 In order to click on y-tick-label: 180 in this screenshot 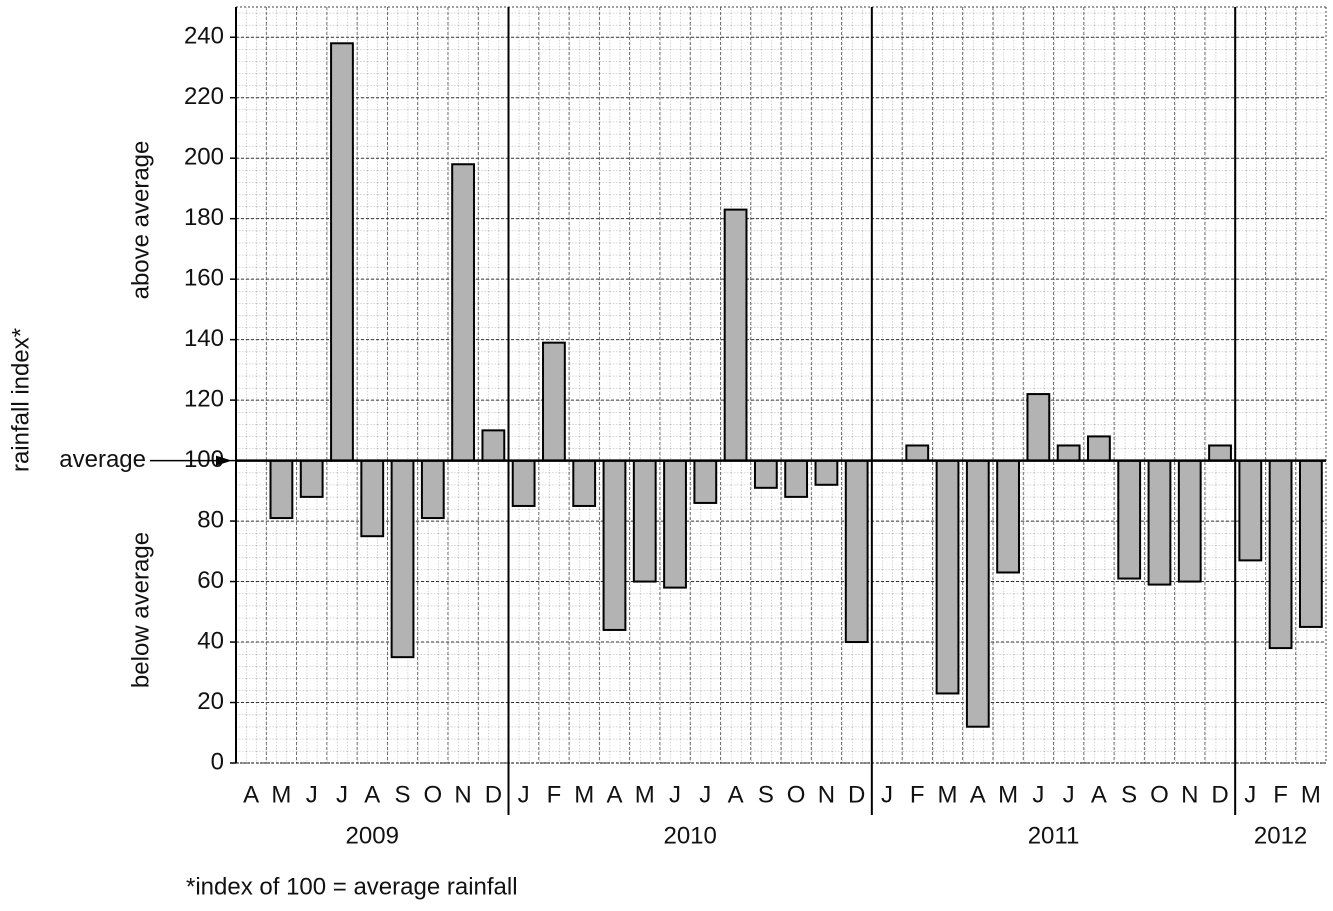, I will do `click(204, 217)`.